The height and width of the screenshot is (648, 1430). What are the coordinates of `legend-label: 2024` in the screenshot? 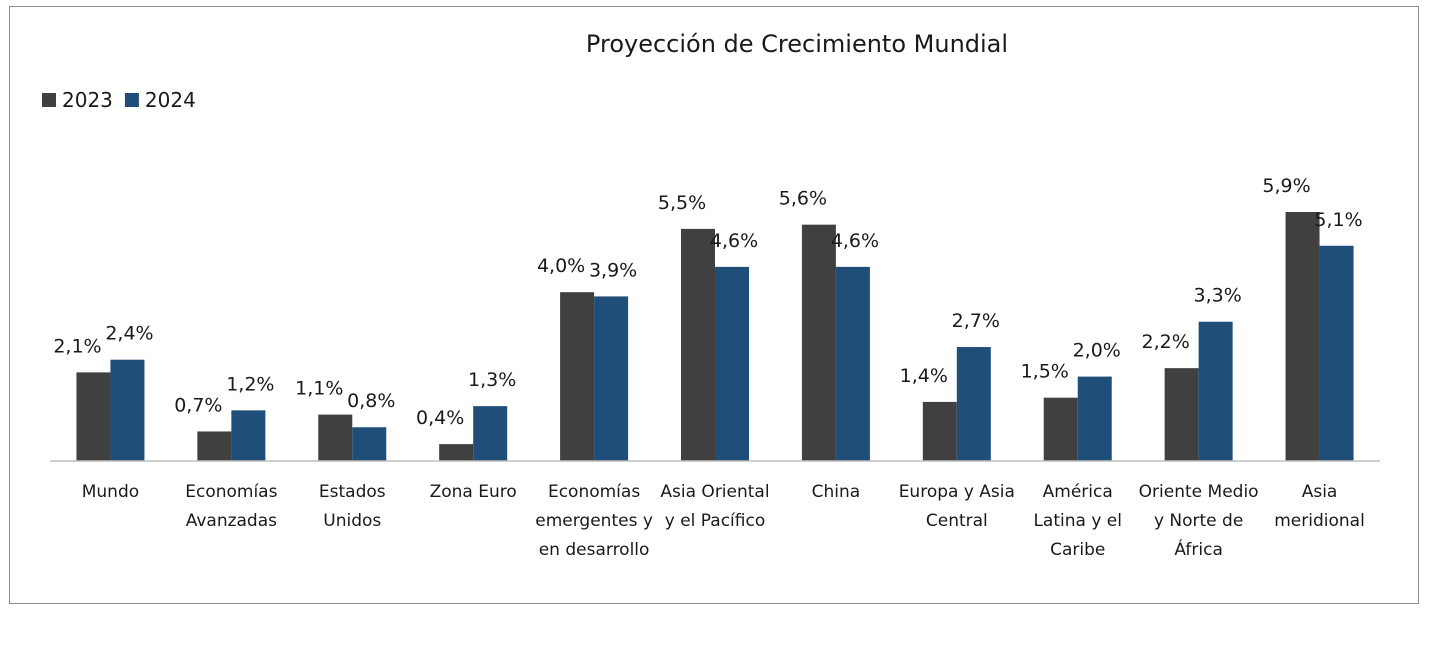 It's located at (170, 100).